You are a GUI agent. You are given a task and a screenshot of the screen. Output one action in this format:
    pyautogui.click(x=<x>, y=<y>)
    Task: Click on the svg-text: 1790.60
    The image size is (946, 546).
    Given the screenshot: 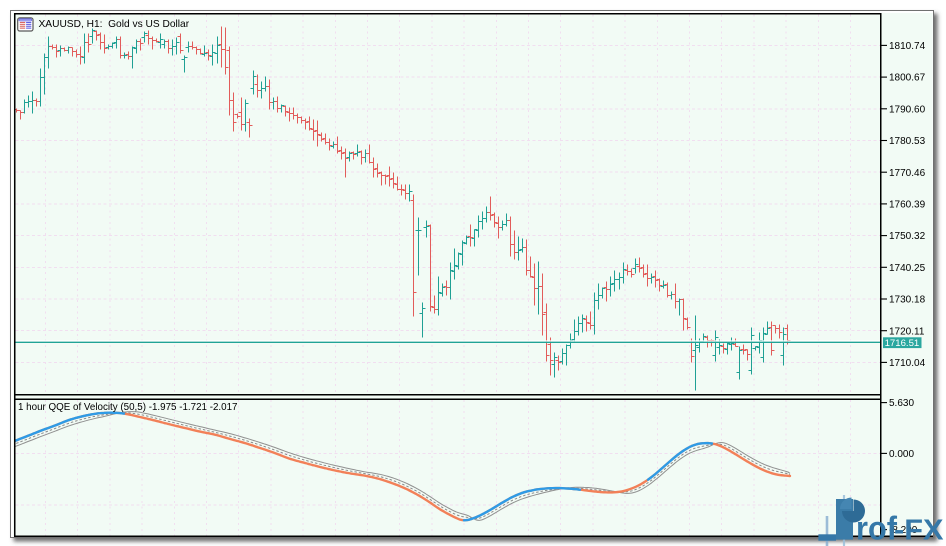 What is the action you would take?
    pyautogui.click(x=907, y=109)
    